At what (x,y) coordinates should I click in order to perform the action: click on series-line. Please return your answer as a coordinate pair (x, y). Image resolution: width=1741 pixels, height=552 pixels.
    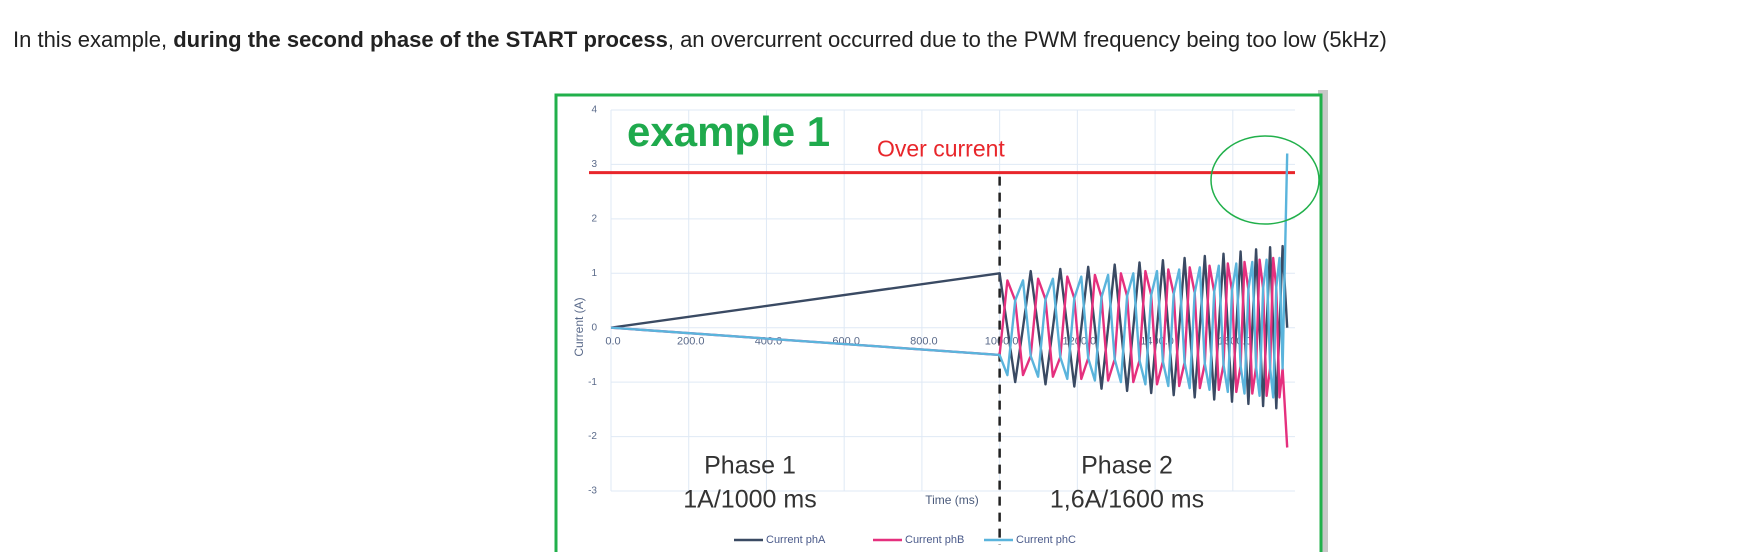
    Looking at the image, I should click on (949, 327).